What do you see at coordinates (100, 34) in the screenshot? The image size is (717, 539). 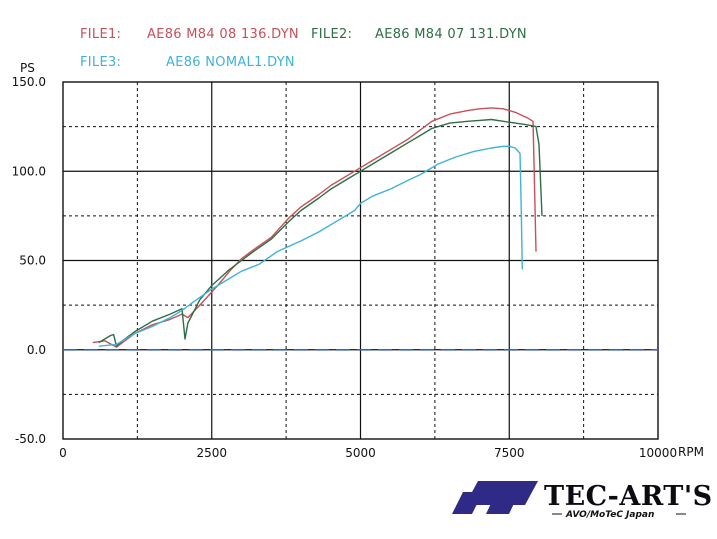 I see `legend-file1-key: FILE1:` at bounding box center [100, 34].